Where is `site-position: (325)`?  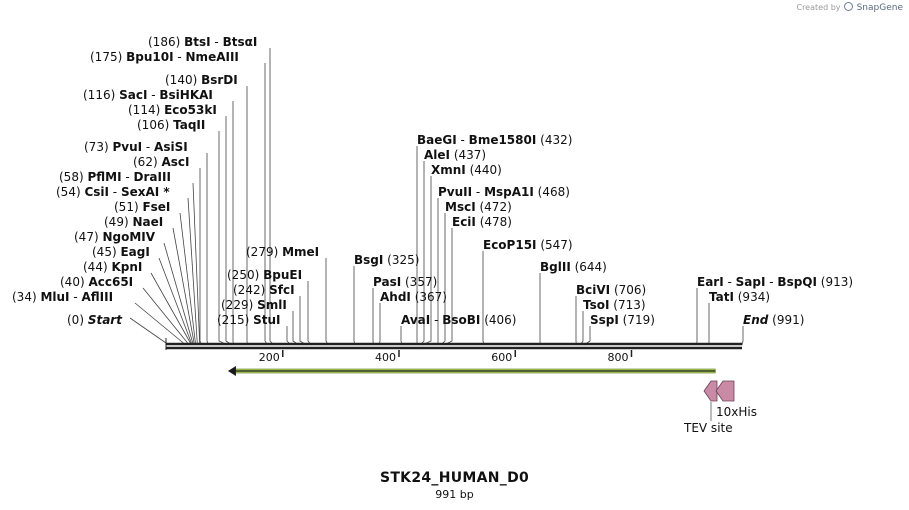
site-position: (325) is located at coordinates (401, 260).